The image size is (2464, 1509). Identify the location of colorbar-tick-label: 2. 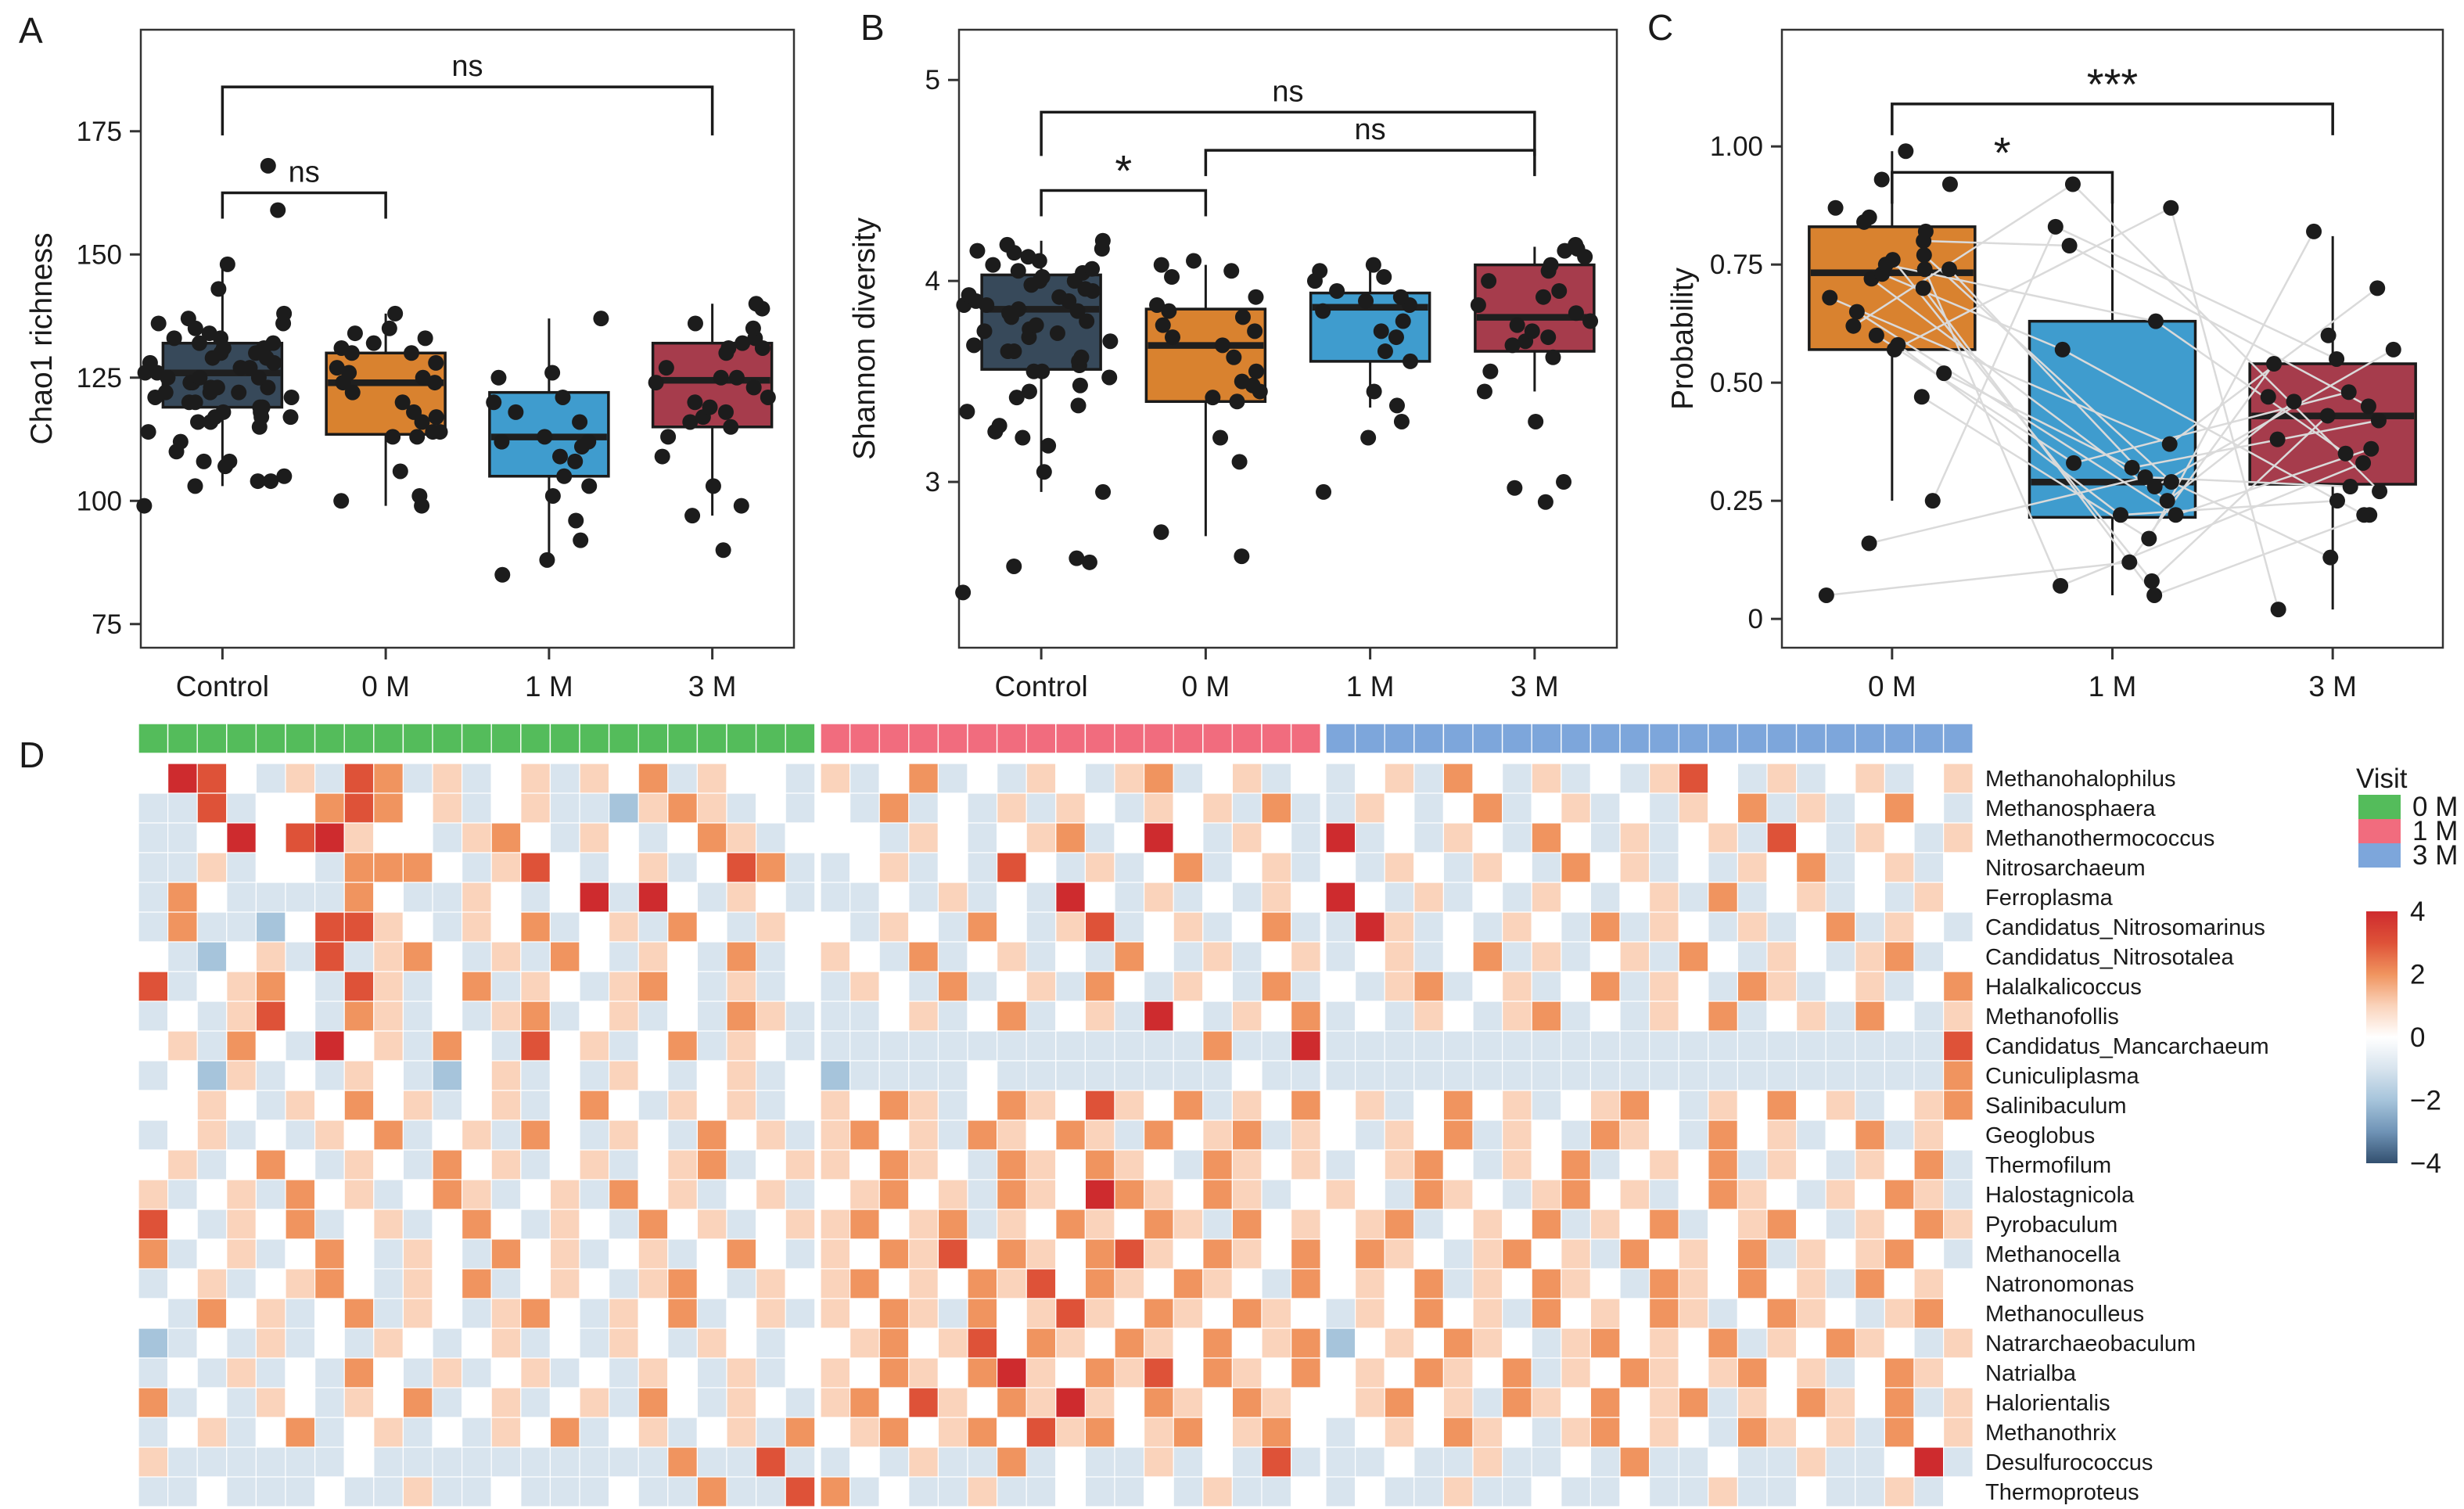
(2417, 975).